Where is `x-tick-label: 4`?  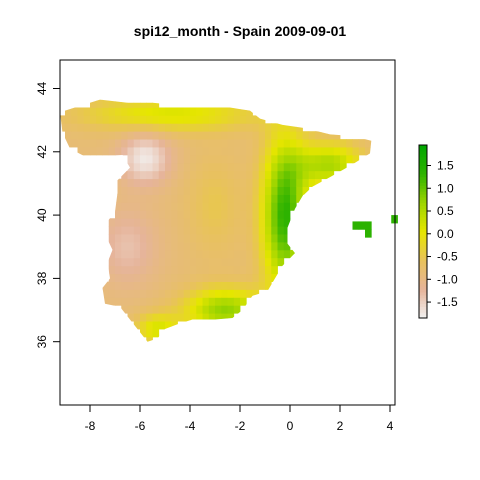
x-tick-label: 4 is located at coordinates (390, 426).